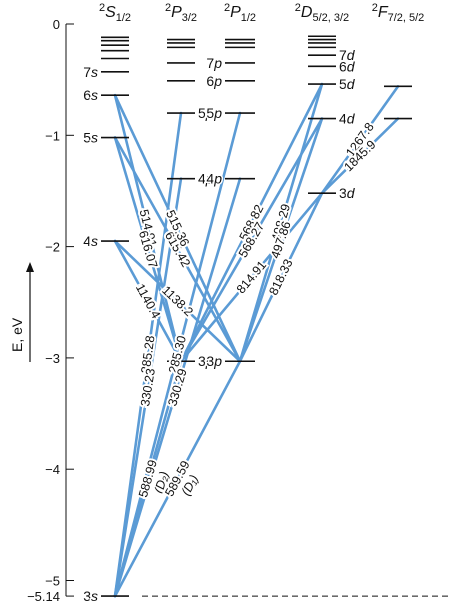 The height and width of the screenshot is (613, 457). Describe the element at coordinates (347, 119) in the screenshot. I see `level-label: 4d` at that location.